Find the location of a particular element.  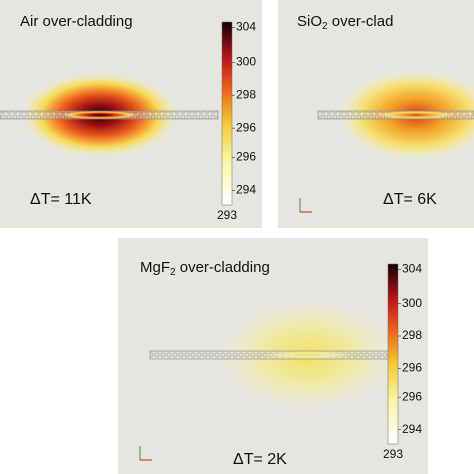

title-part: over-clad is located at coordinates (361, 21).